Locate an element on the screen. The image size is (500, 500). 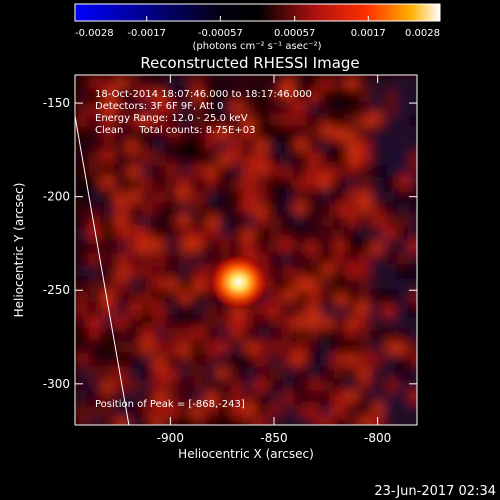
y-tick-label: -300 is located at coordinates (56, 384).